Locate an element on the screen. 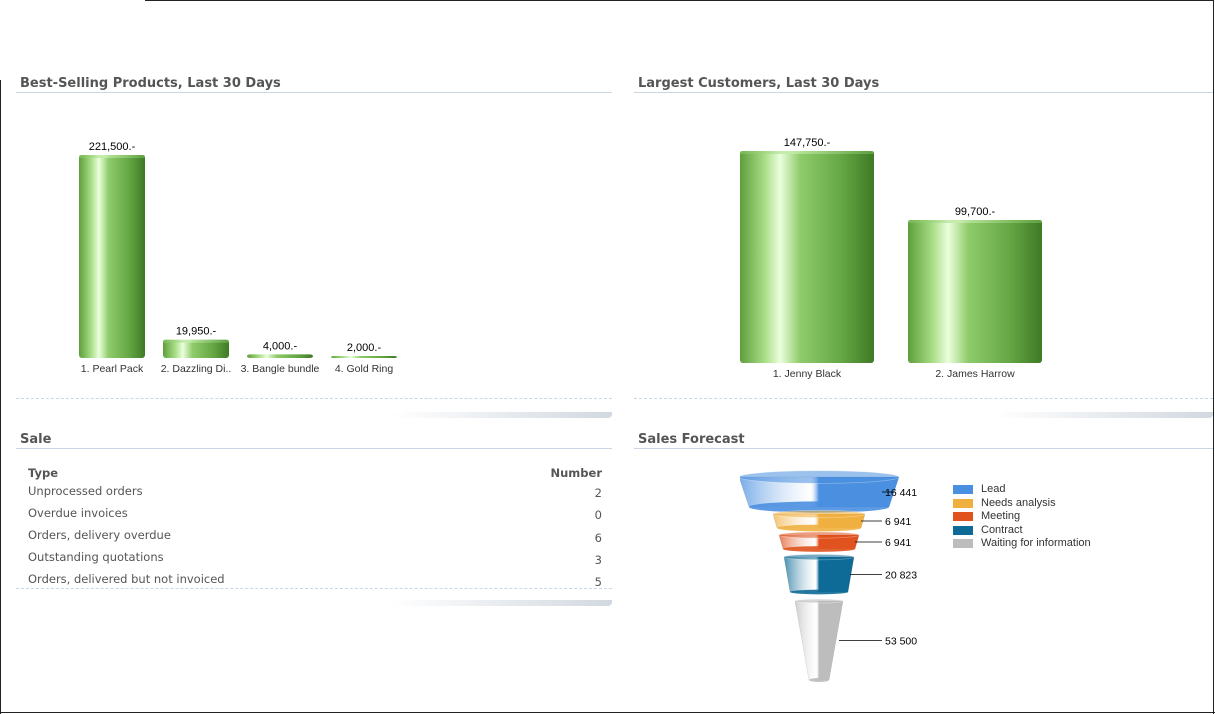  row-type: Overdue invoices is located at coordinates (78, 513).